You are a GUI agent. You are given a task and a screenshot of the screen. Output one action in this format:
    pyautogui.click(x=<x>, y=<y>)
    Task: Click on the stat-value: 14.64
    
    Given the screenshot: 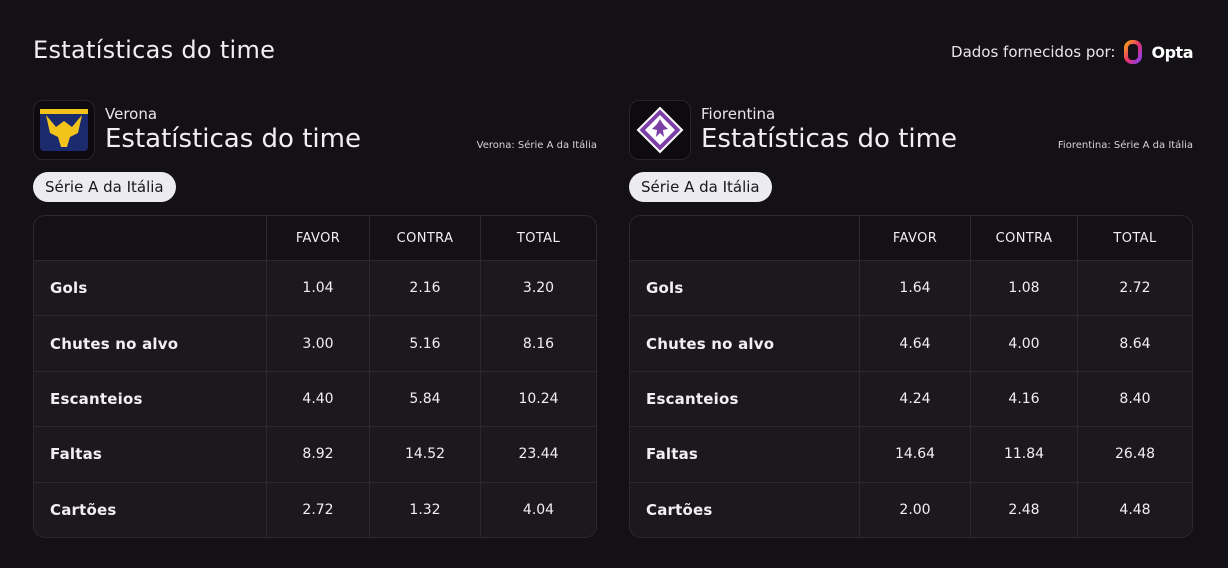 What is the action you would take?
    pyautogui.click(x=914, y=454)
    